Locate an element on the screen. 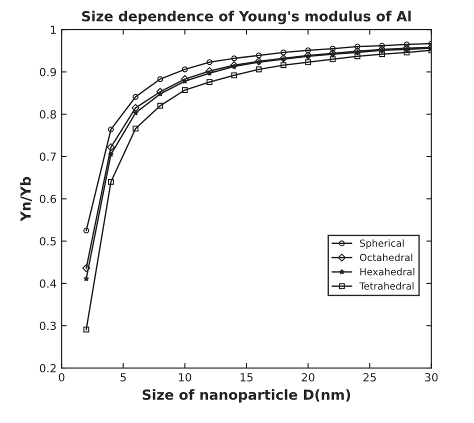 The image size is (474, 423). legend-label: Hexahedral is located at coordinates (387, 272).